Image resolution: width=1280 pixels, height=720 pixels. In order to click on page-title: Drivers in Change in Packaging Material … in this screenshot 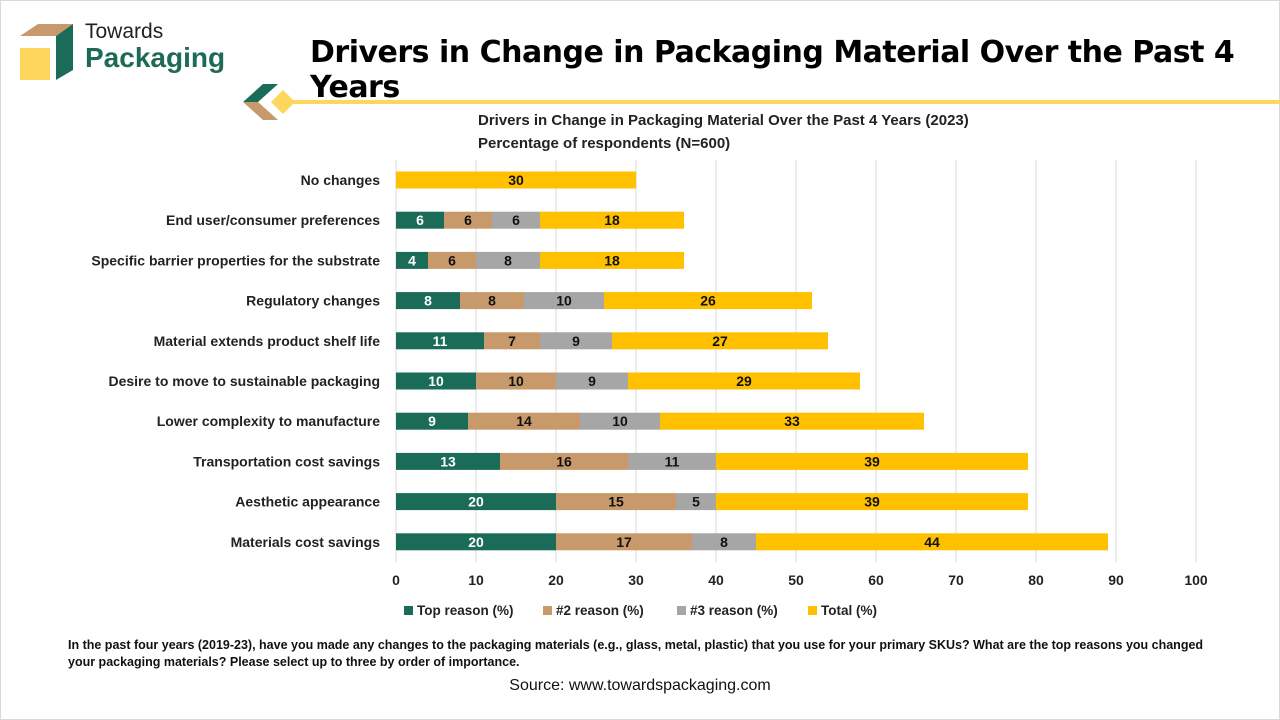, I will do `click(772, 70)`.